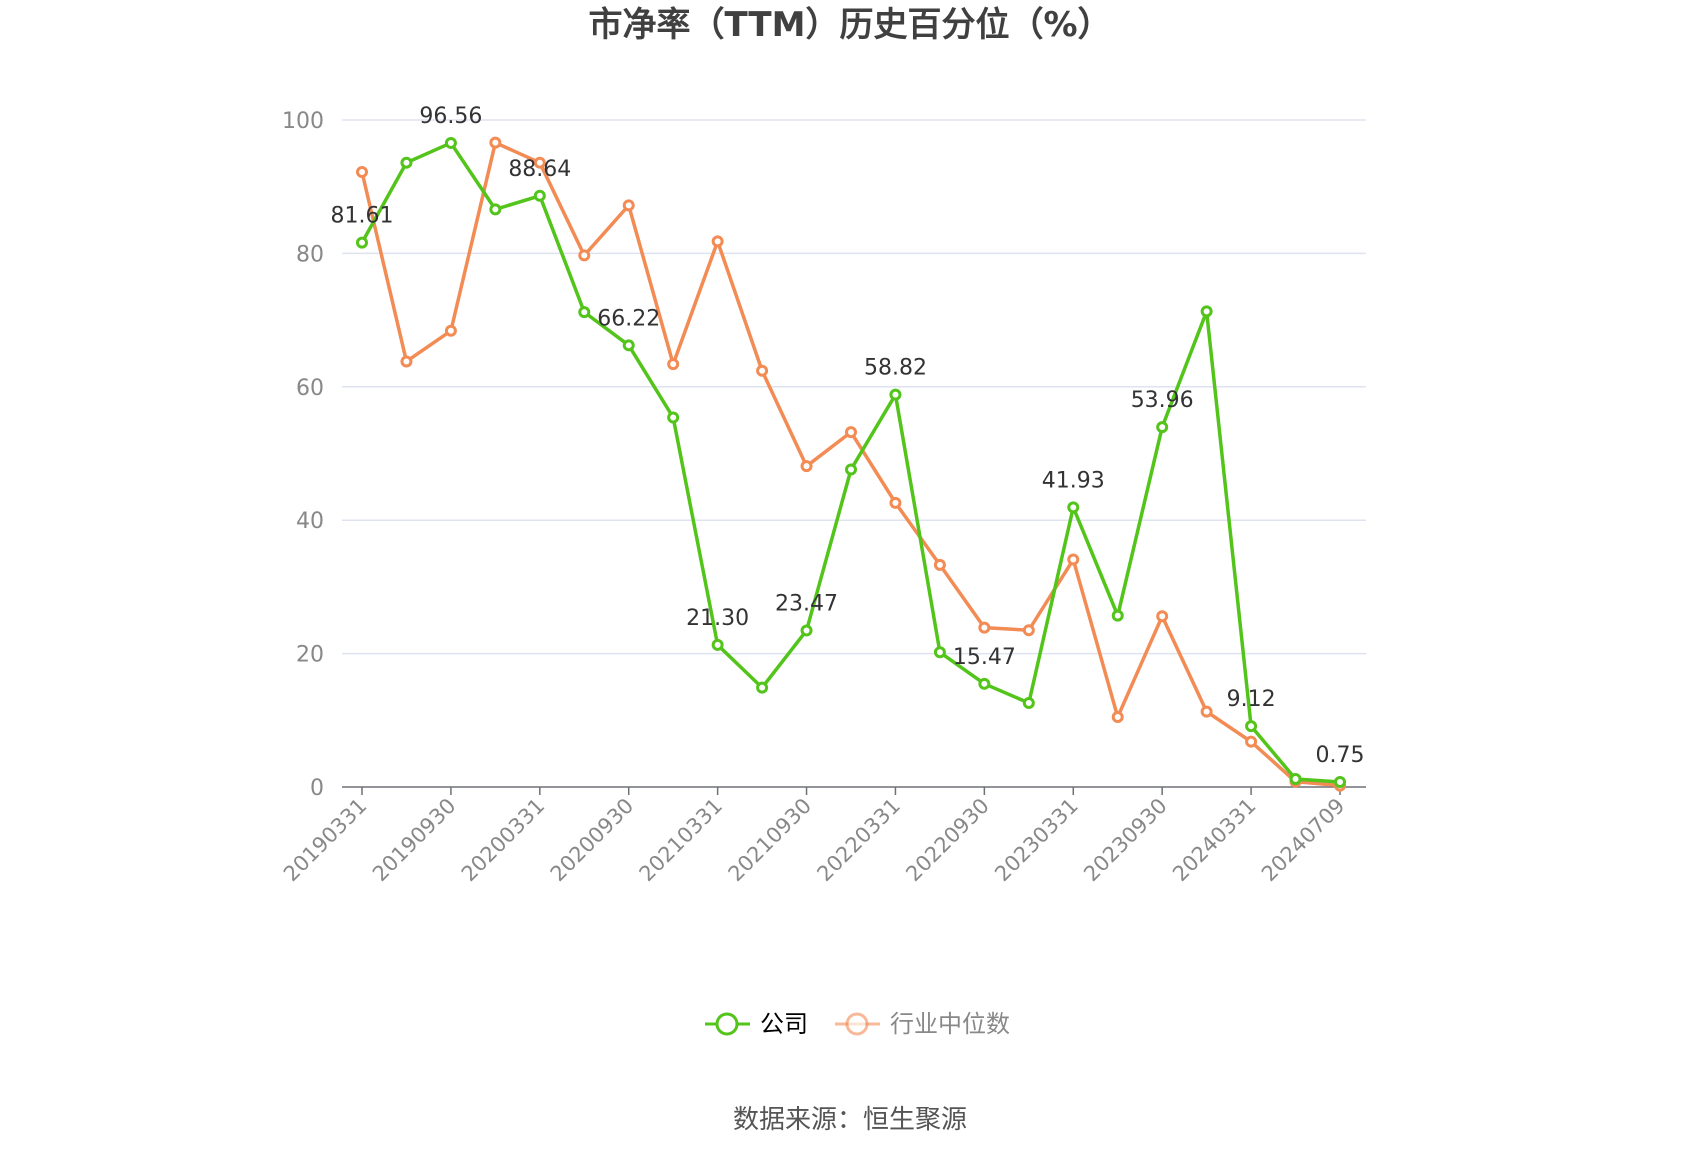  What do you see at coordinates (325, 840) in the screenshot?
I see `x-tick-label: 20190331` at bounding box center [325, 840].